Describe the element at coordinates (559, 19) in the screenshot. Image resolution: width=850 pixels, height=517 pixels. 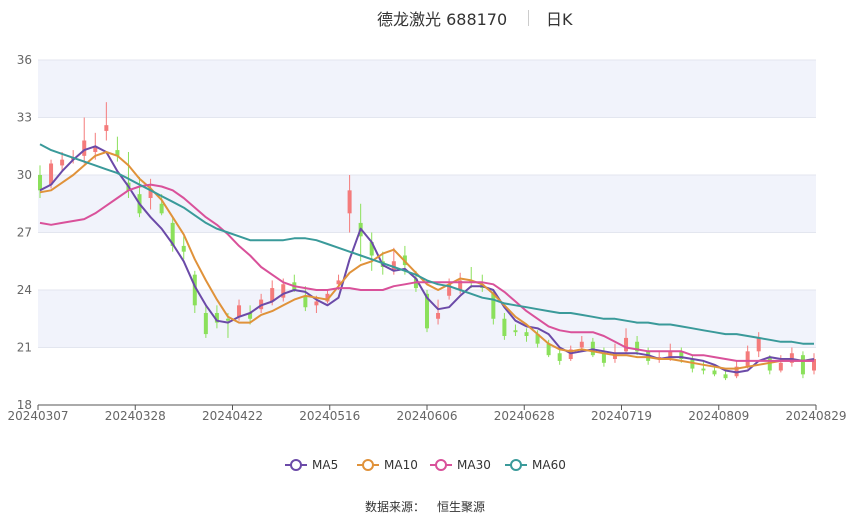
I see `chart-subtitle: 日K` at that location.